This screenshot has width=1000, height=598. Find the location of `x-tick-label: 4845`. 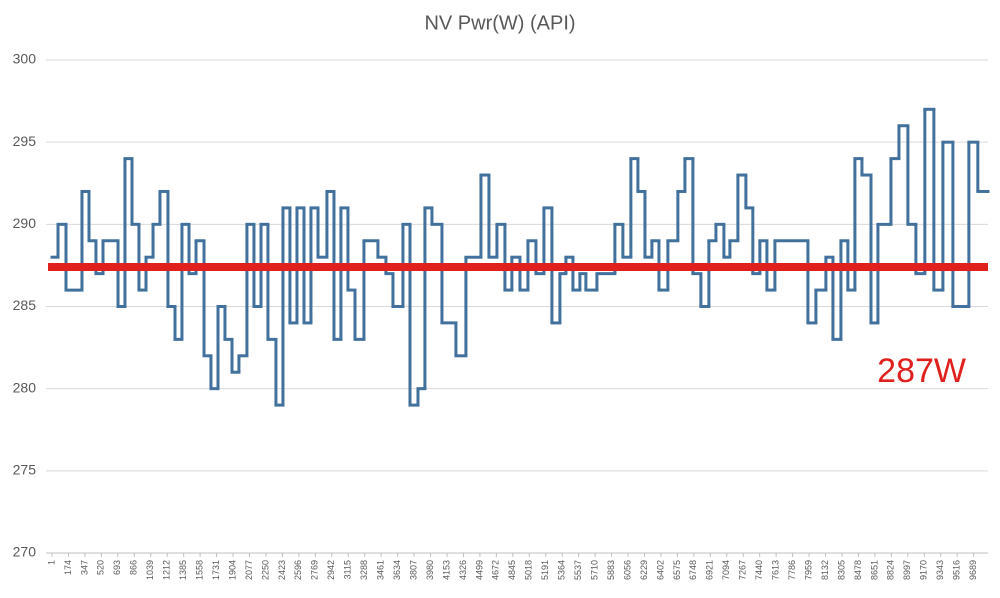

x-tick-label: 4845 is located at coordinates (512, 570).